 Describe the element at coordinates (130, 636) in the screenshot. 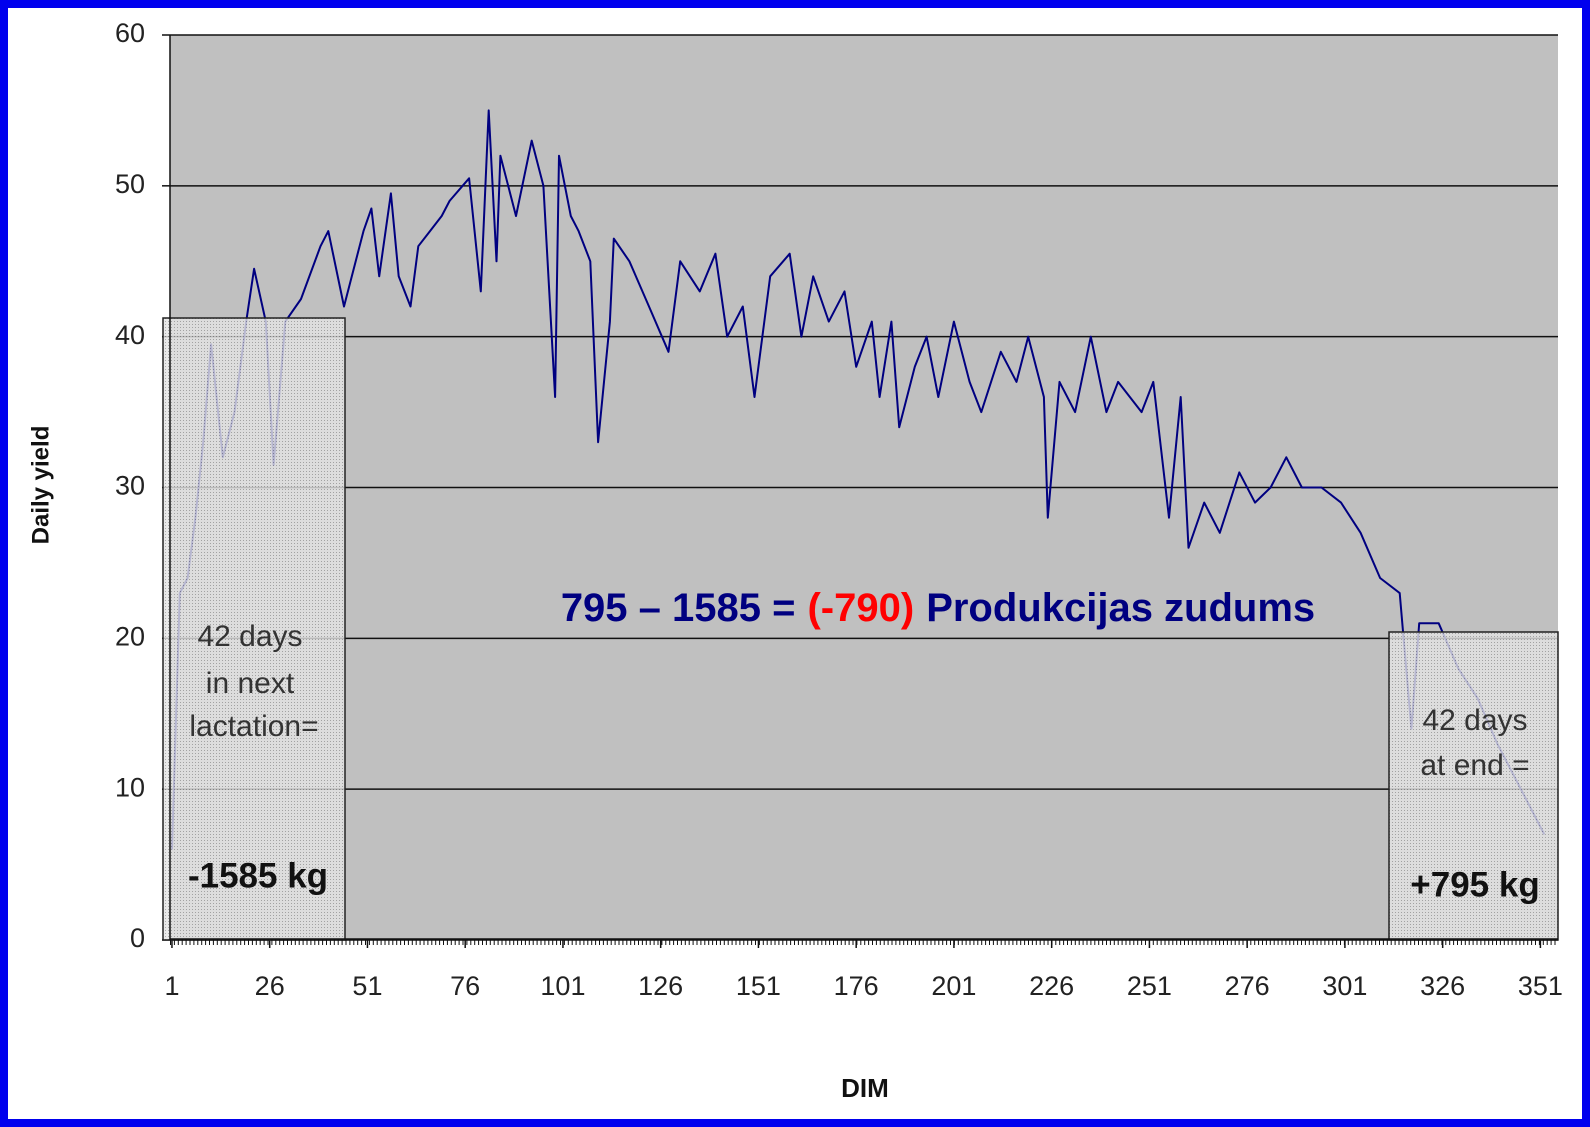

I see `y-tick-label: 20` at that location.